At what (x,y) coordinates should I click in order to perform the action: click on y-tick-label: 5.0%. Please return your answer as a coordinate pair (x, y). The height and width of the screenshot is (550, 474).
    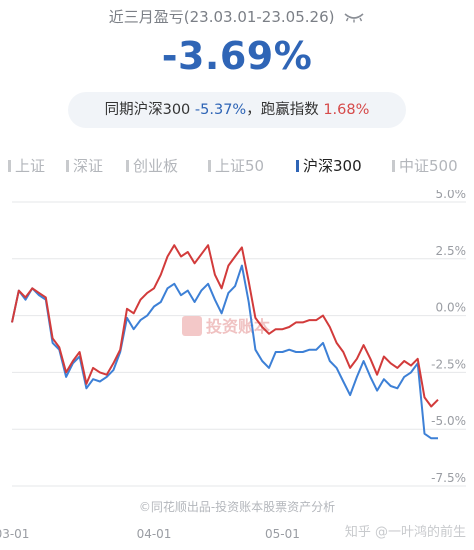
    Looking at the image, I should click on (451, 195).